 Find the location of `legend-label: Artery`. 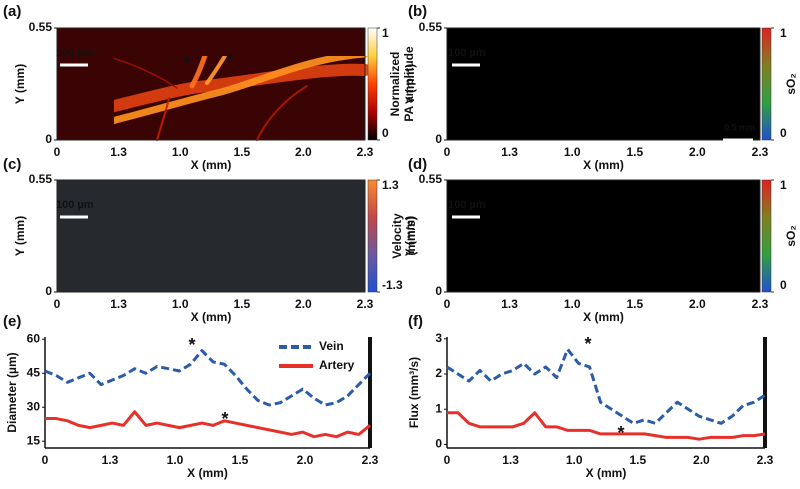

legend-label: Artery is located at coordinates (337, 365).